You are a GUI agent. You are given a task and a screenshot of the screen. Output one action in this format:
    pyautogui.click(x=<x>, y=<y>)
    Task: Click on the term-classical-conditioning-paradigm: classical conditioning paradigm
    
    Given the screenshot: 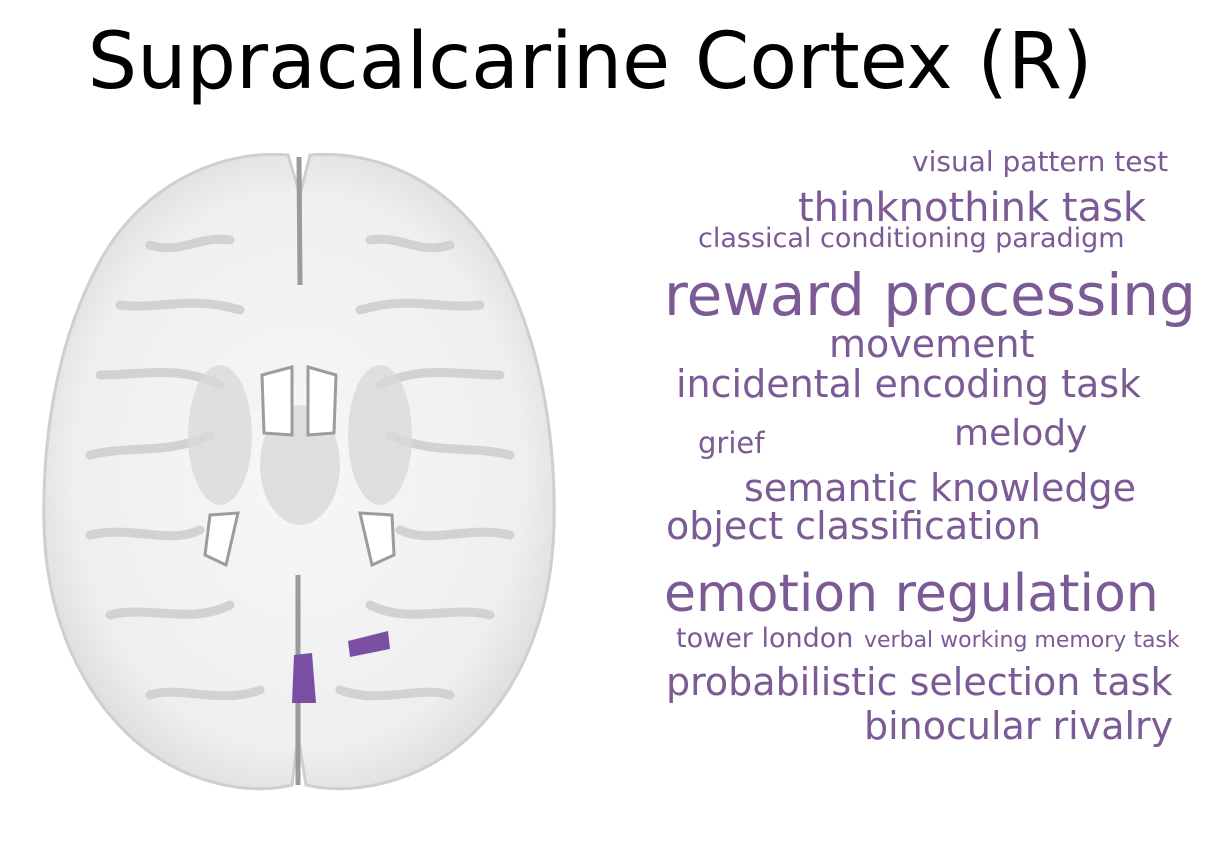 What is the action you would take?
    pyautogui.click(x=911, y=238)
    